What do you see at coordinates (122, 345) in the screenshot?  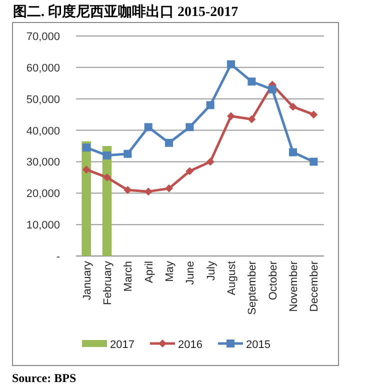 I see `legend-label: 2017` at bounding box center [122, 345].